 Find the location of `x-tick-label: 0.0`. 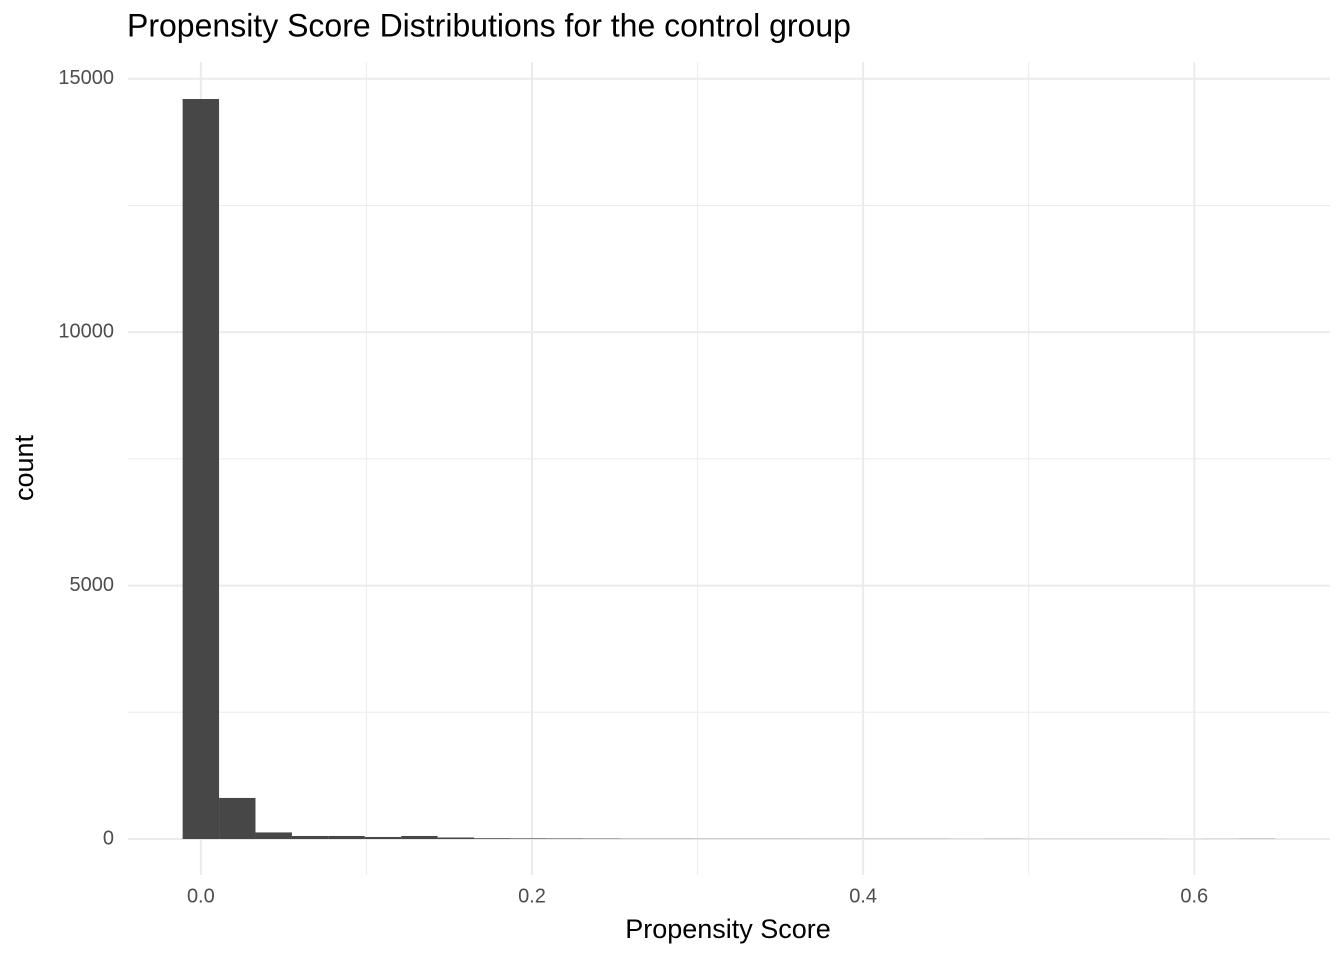

x-tick-label: 0.0 is located at coordinates (201, 896).